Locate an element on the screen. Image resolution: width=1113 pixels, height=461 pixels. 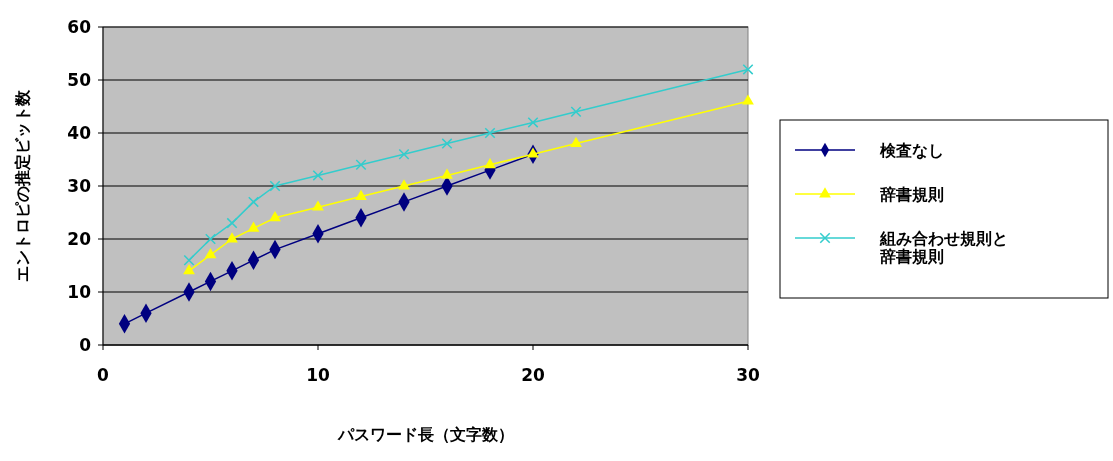
legend-label: 検査なし is located at coordinates (911, 150).